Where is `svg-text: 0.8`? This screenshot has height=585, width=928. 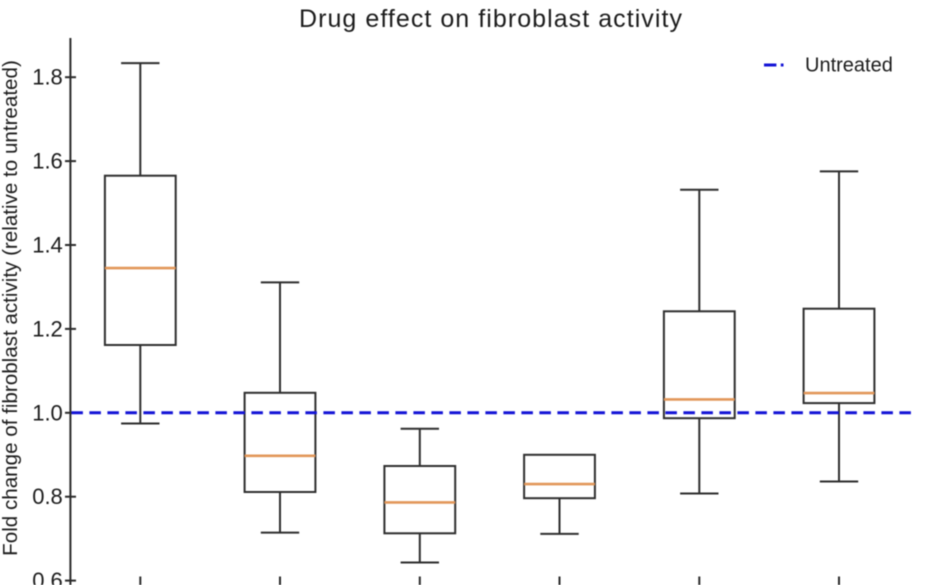
svg-text: 0.8 is located at coordinates (47, 496).